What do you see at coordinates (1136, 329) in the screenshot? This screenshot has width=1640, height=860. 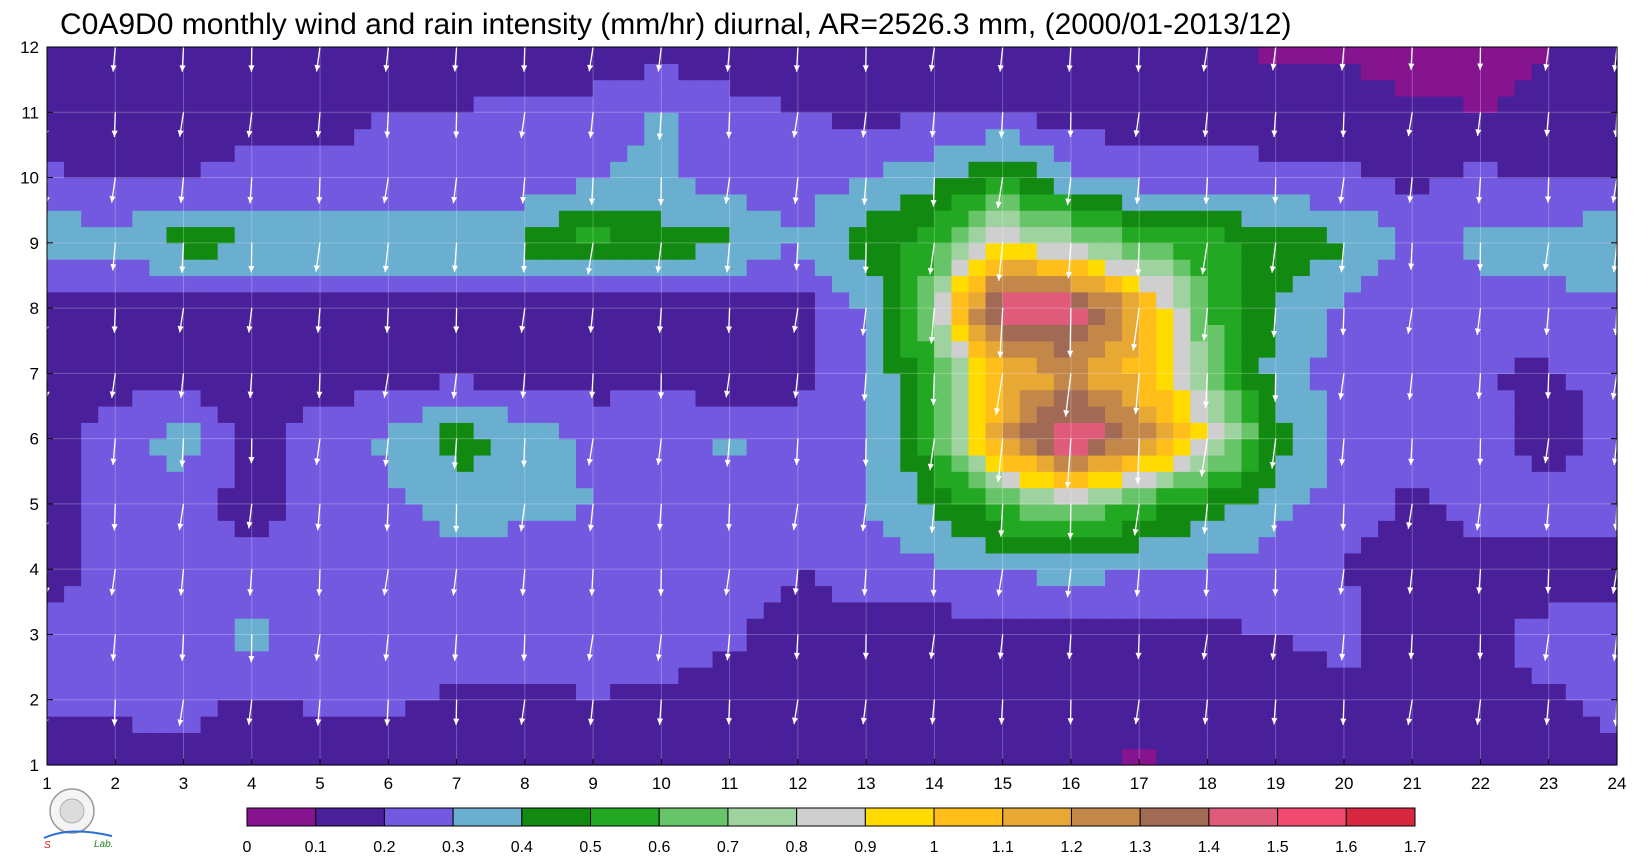 I see `wind-vector` at bounding box center [1136, 329].